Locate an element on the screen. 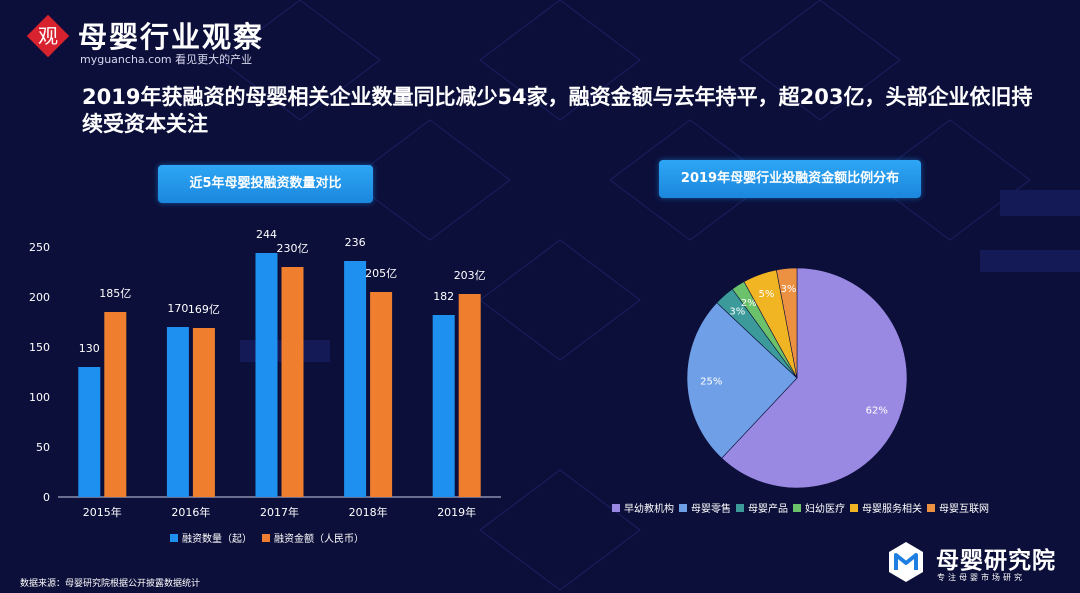 This screenshot has width=1080, height=593. y-tick-label: 200 is located at coordinates (39, 297).